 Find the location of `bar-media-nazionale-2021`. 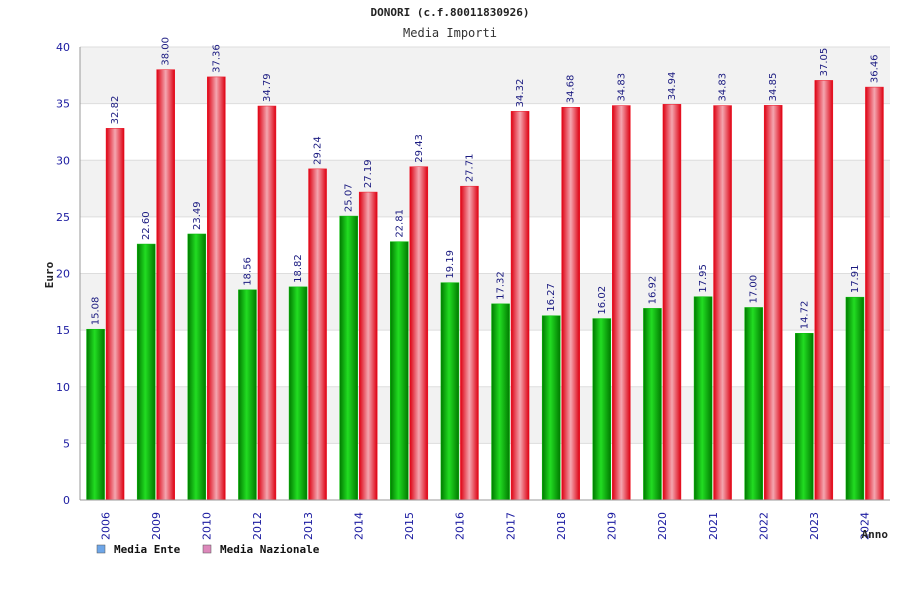

bar-media-nazionale-2021 is located at coordinates (722, 303).